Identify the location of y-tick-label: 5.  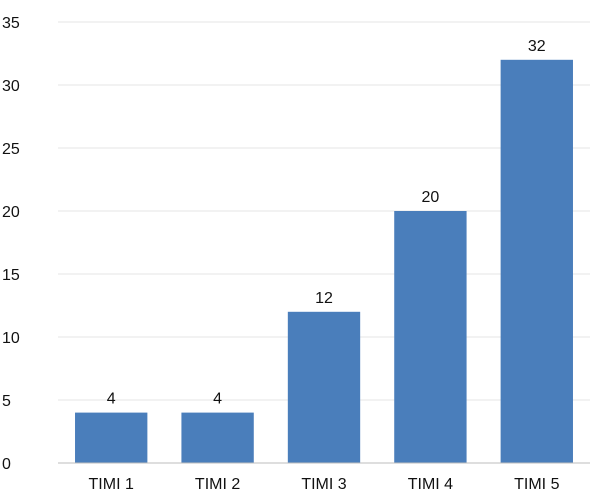
(6, 401).